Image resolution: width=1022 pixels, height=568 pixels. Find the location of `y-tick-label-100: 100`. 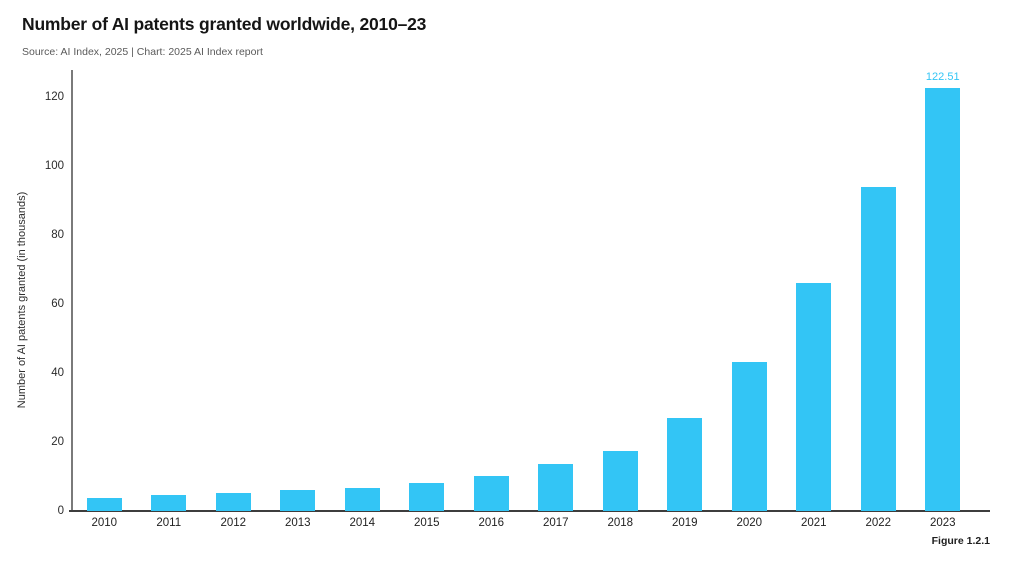

y-tick-label-100: 100 is located at coordinates (54, 165).